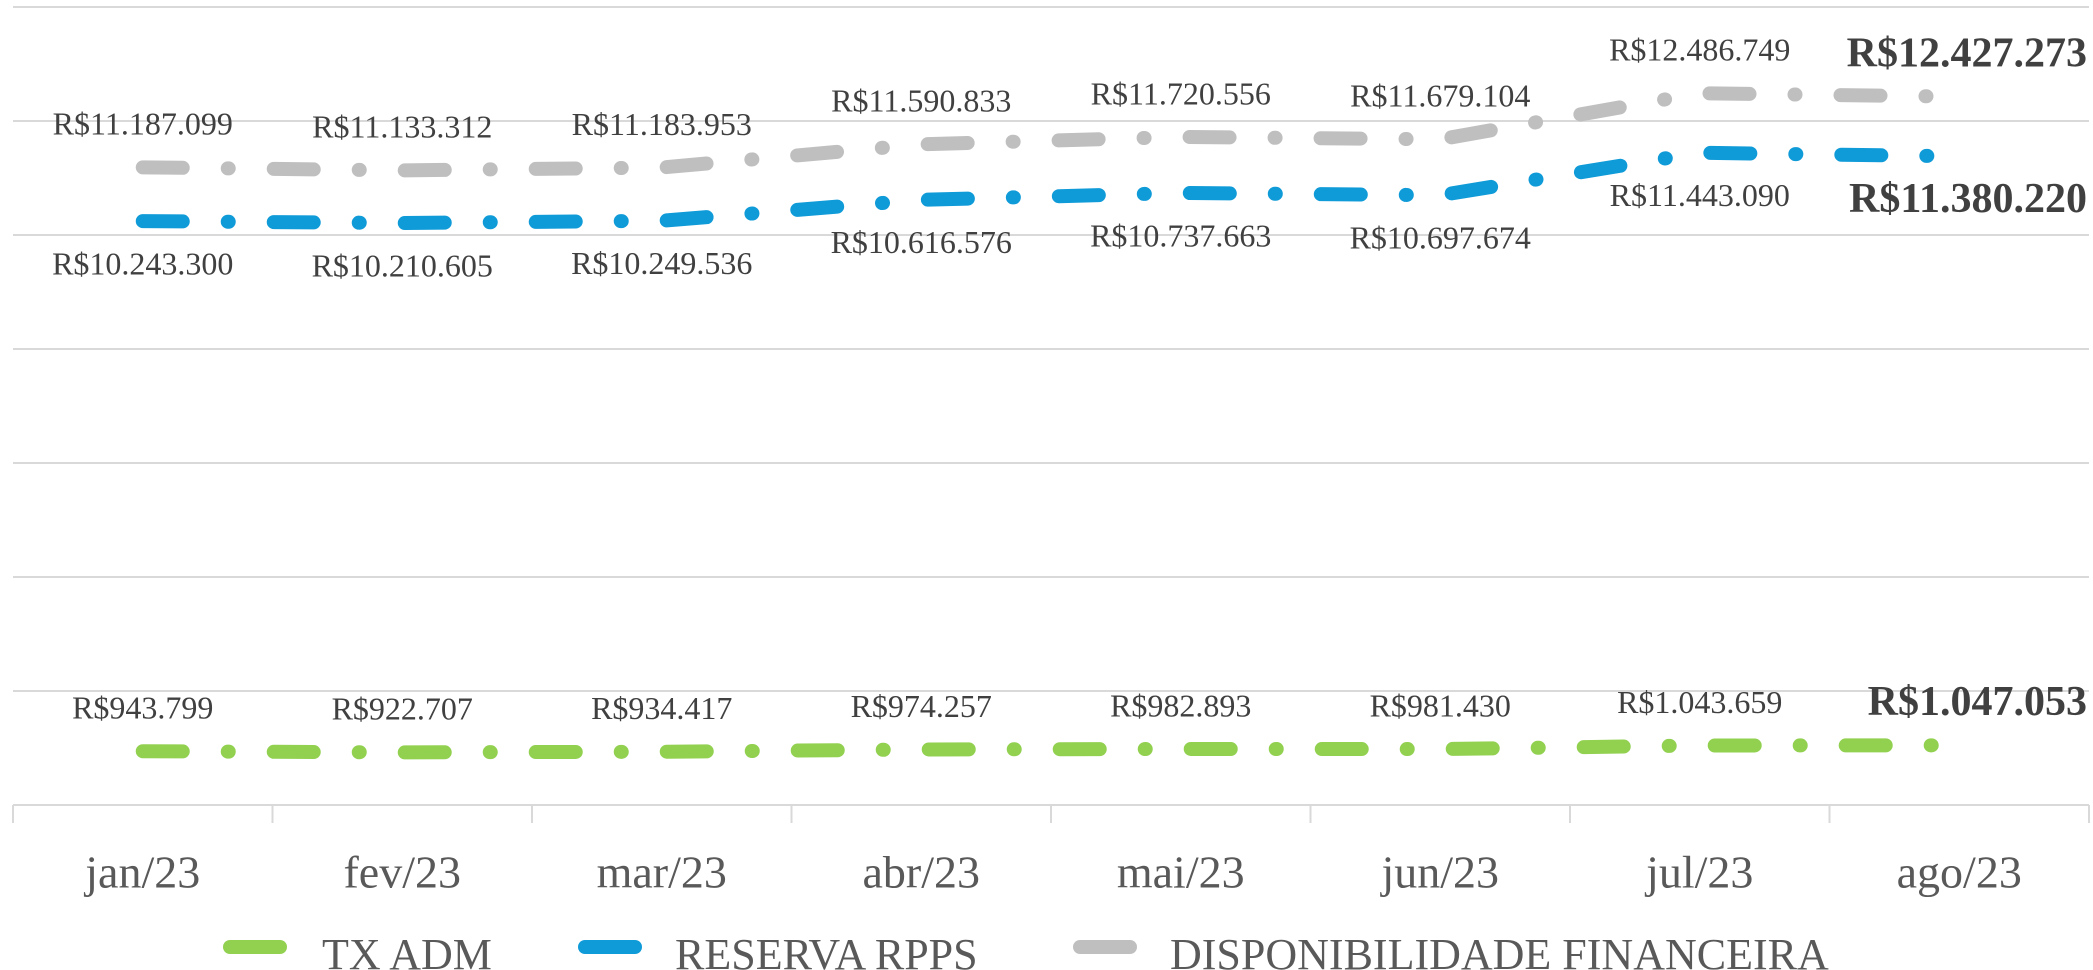  Describe the element at coordinates (661, 708) in the screenshot. I see `data-label: R$934.417` at that location.